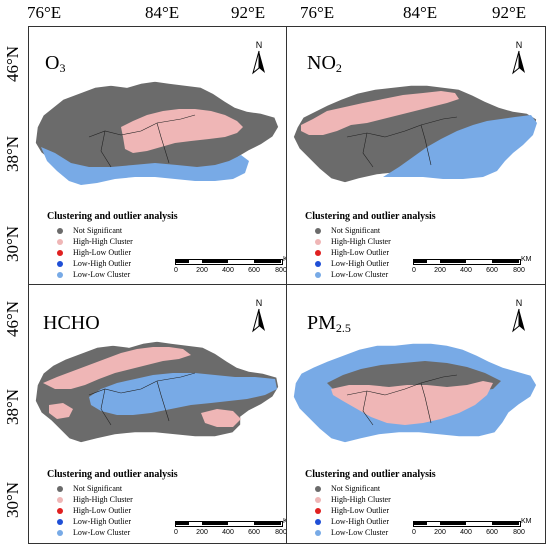  What do you see at coordinates (420, 12) in the screenshot?
I see `longitude-label-84e-right: 84°E` at bounding box center [420, 12].